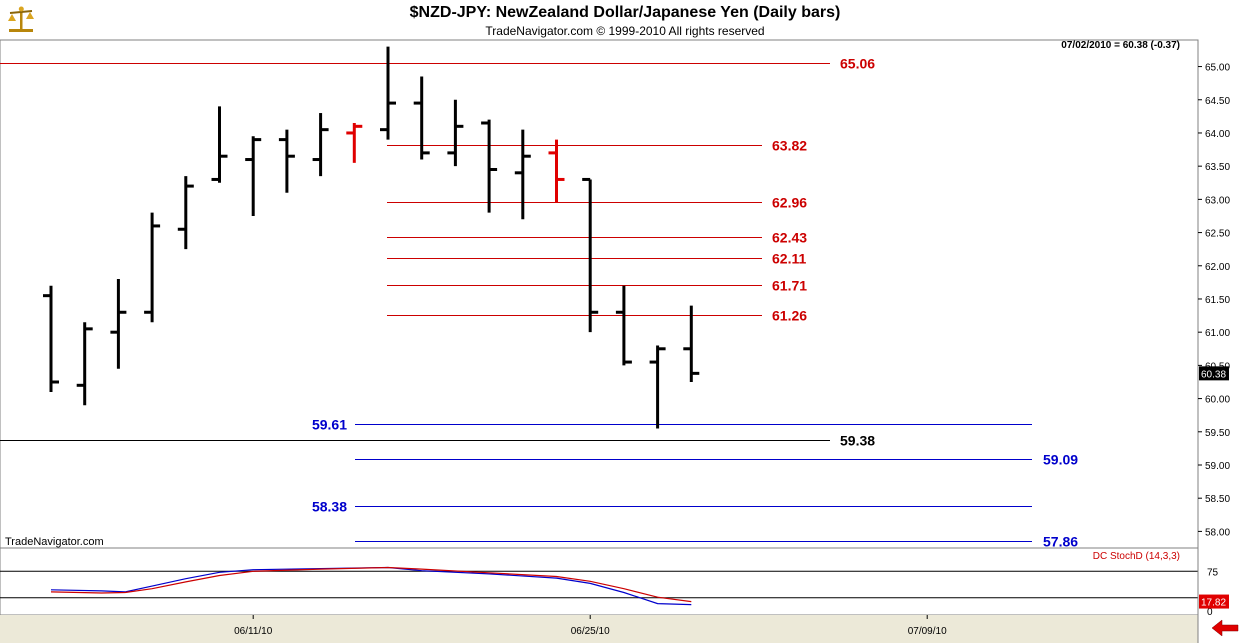  What do you see at coordinates (1225, 628) in the screenshot?
I see `scroll-left-arrow-icon` at bounding box center [1225, 628].